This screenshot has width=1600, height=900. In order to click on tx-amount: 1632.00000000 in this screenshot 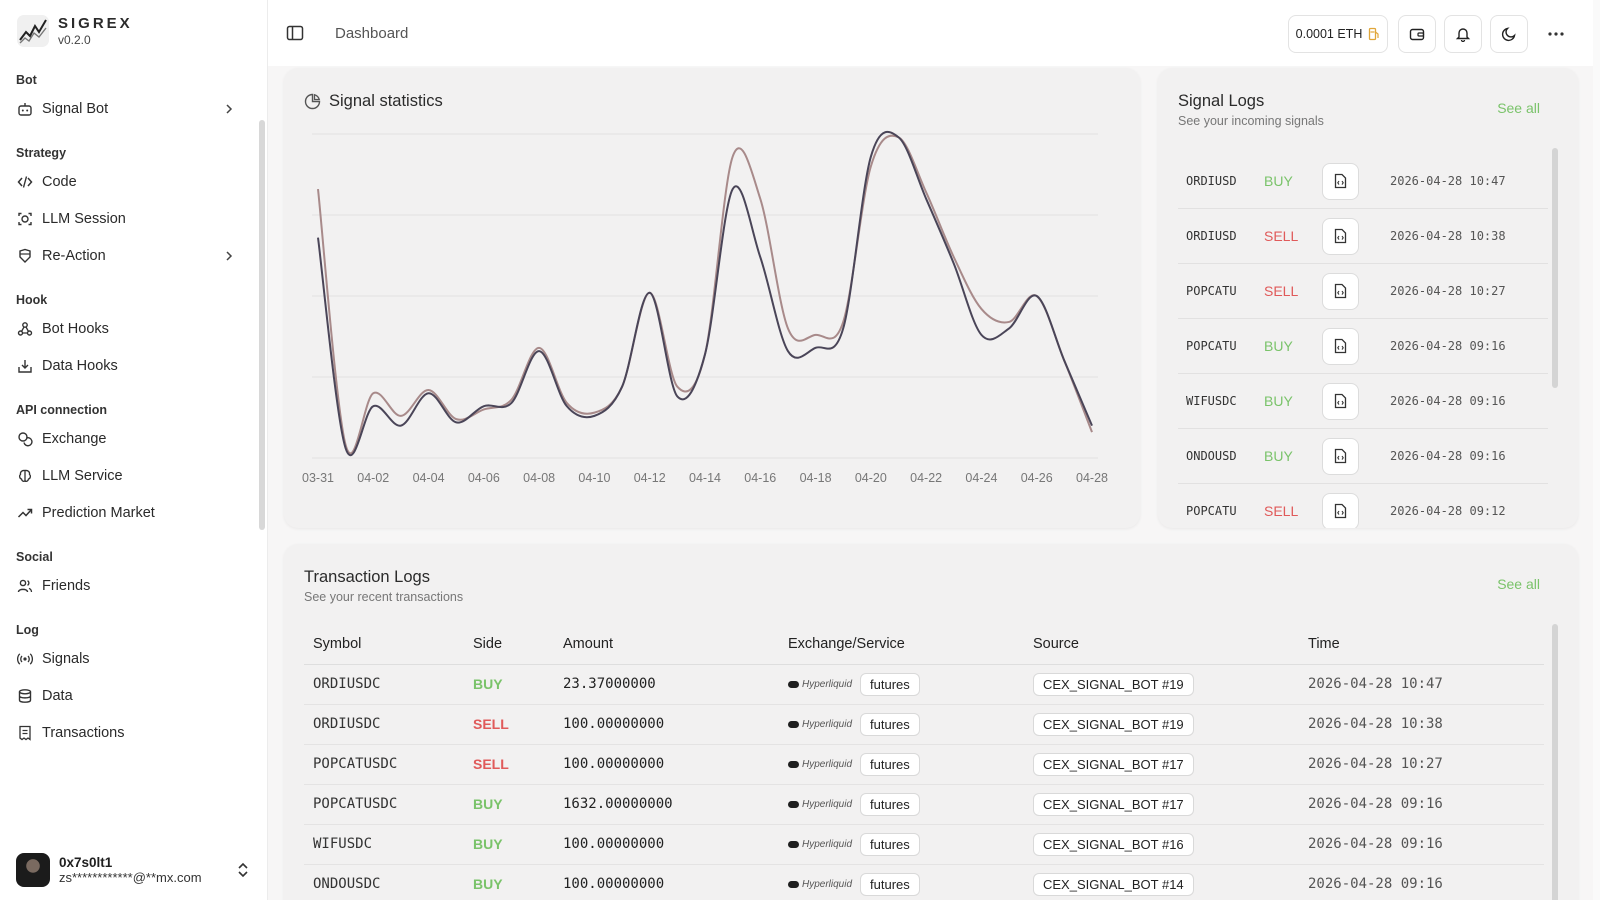, I will do `click(666, 804)`.